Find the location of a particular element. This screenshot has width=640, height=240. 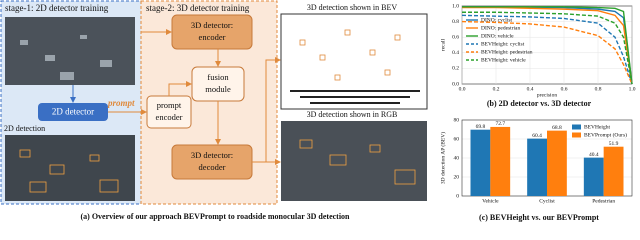

detector2d-label: 2D detector is located at coordinates (73, 112).